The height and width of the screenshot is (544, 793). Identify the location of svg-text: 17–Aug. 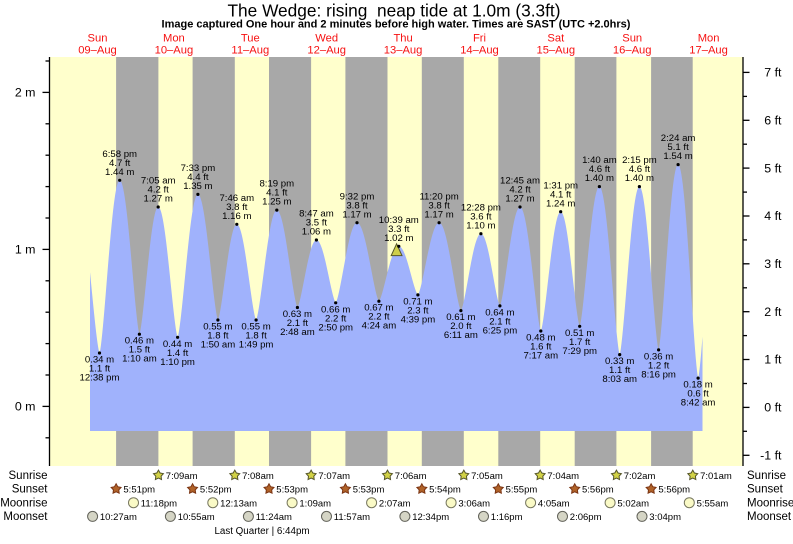
(708, 50).